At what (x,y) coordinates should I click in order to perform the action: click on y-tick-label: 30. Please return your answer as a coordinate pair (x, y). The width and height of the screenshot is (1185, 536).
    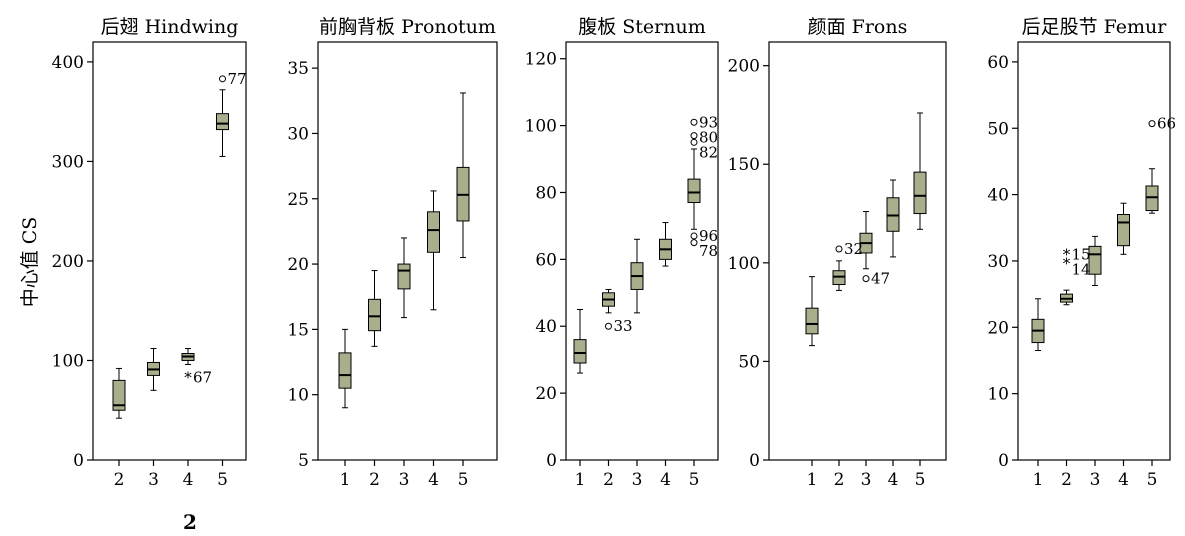
    Looking at the image, I should click on (298, 134).